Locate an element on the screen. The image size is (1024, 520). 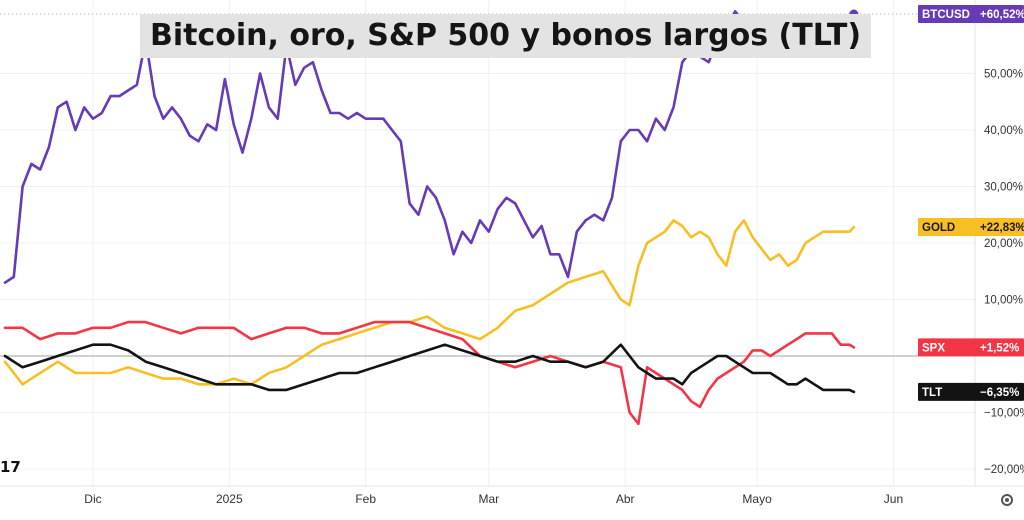
series-badge-name: BTCUSD is located at coordinates (946, 15).